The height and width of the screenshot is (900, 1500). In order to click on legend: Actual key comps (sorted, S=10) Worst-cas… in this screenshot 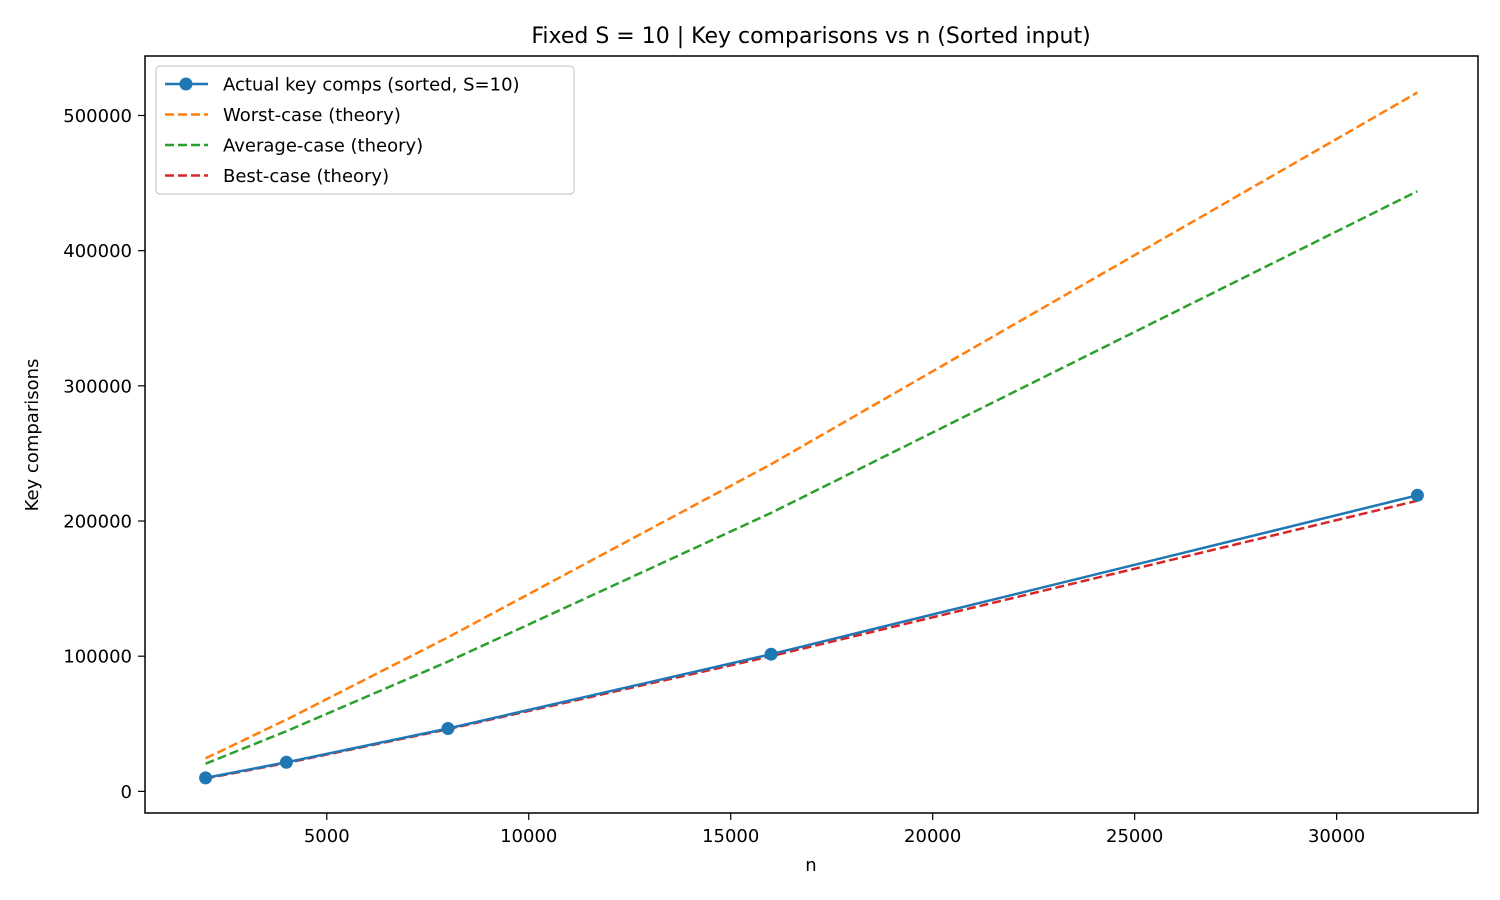, I will do `click(365, 130)`.